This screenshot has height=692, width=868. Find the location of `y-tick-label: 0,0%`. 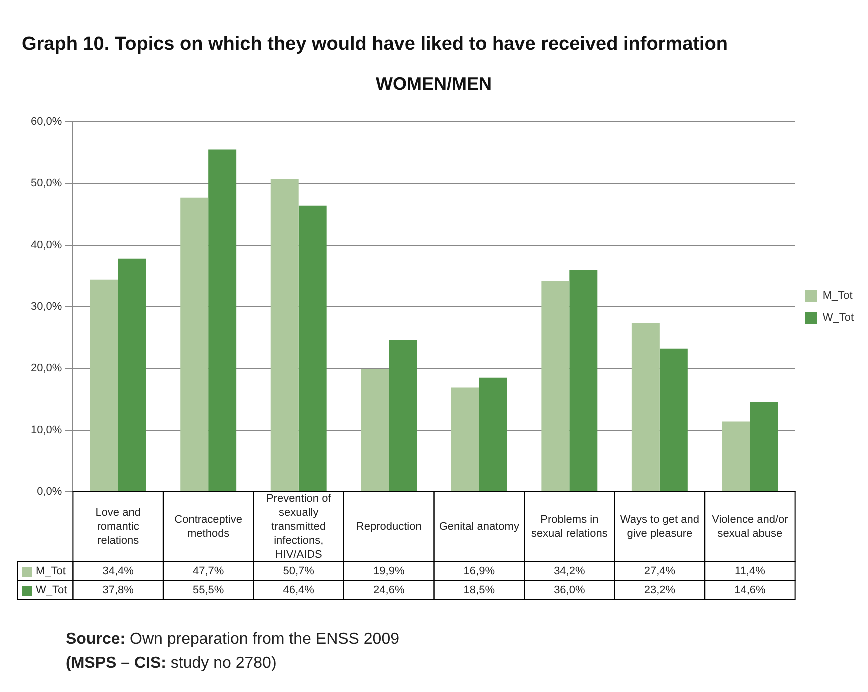

y-tick-label: 0,0% is located at coordinates (49, 492).